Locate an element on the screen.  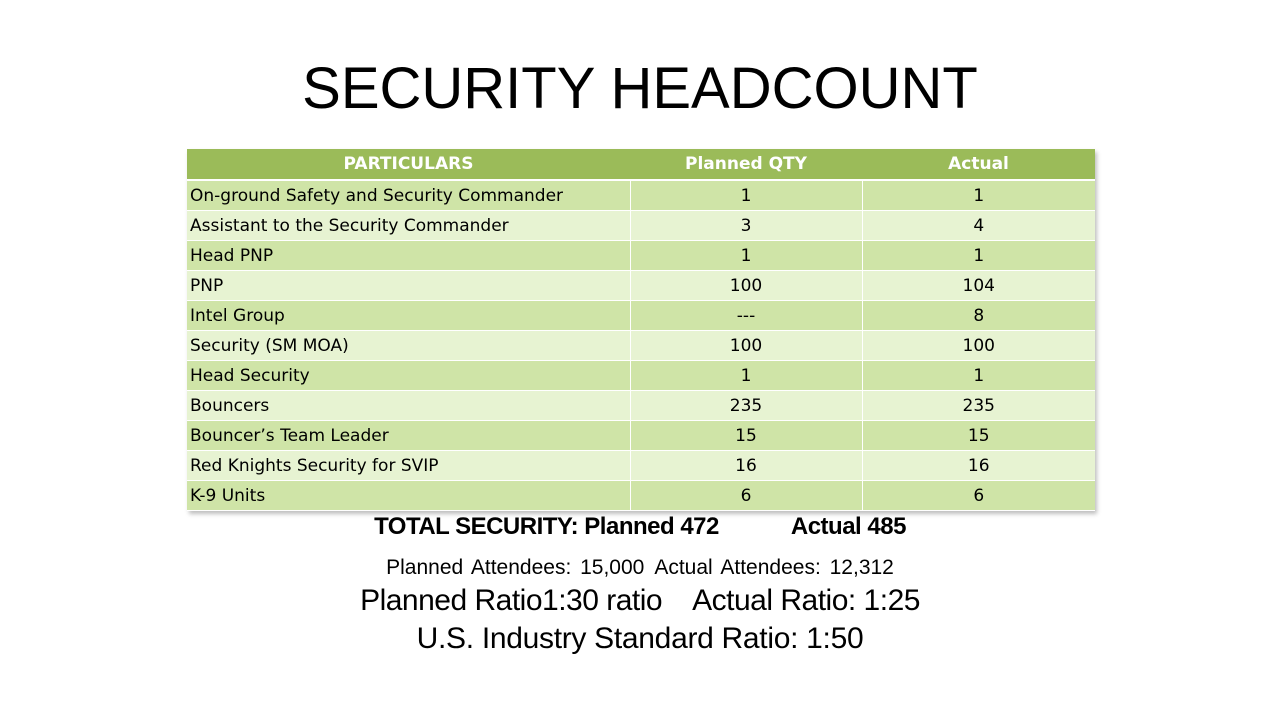
cell-actual: 6 is located at coordinates (978, 495).